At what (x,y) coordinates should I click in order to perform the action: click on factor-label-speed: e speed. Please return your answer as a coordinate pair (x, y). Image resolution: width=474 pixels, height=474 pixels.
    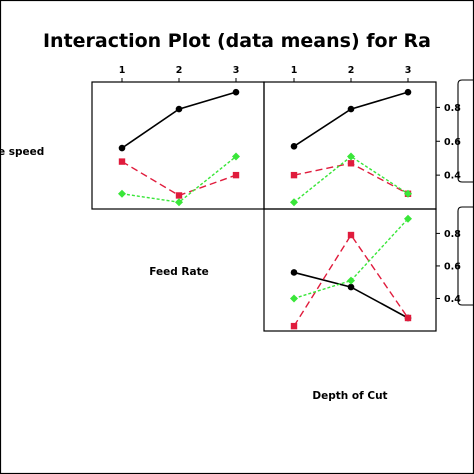
    Looking at the image, I should click on (22, 152).